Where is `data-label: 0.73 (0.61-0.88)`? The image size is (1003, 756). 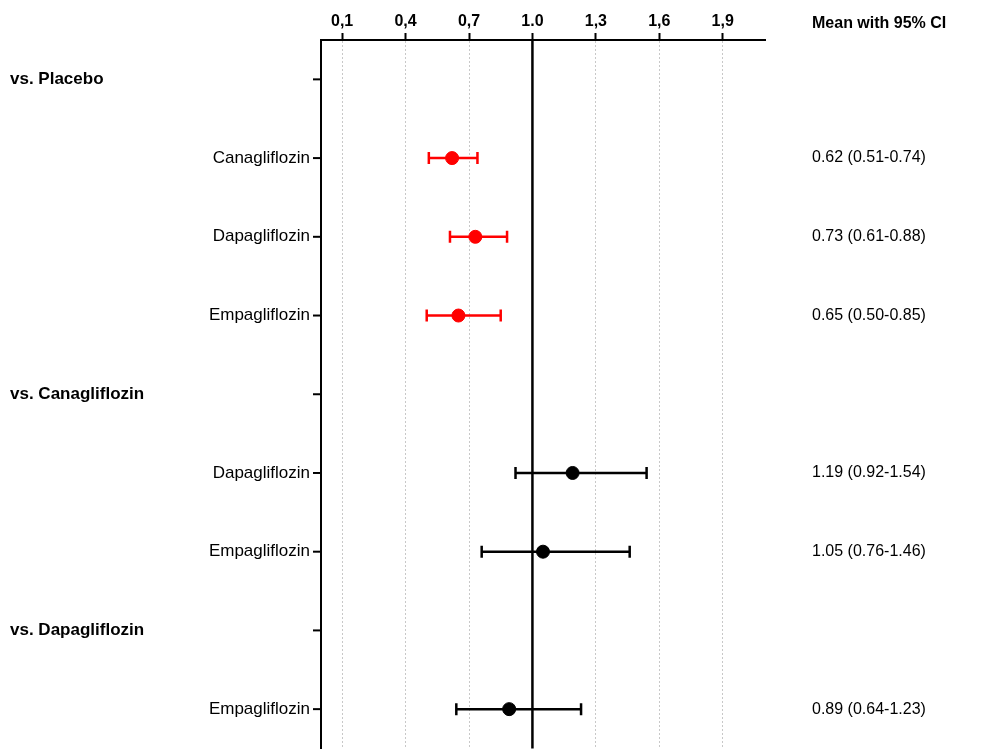
data-label: 0.73 (0.61-0.88) is located at coordinates (869, 236).